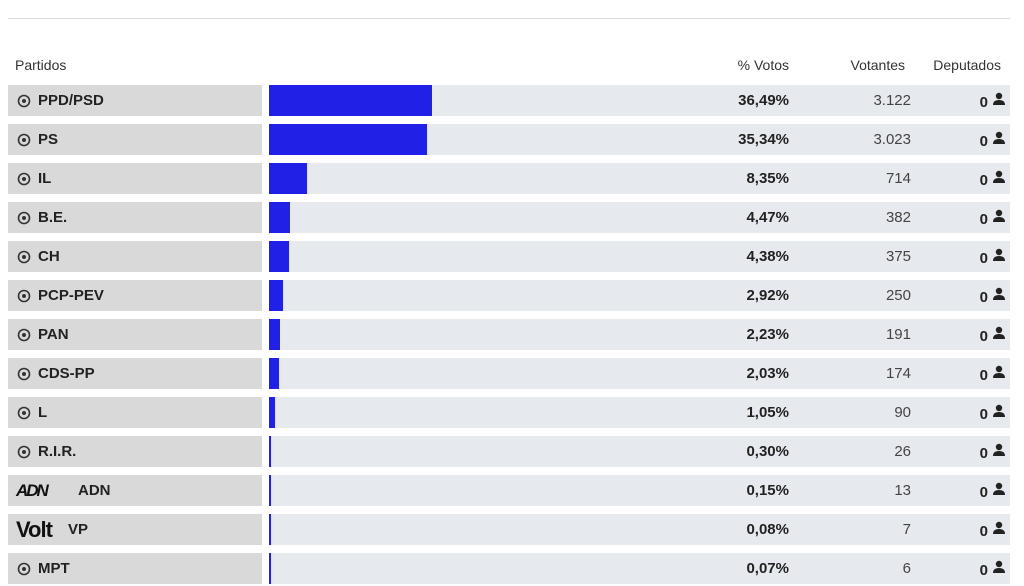  What do you see at coordinates (34, 529) in the screenshot?
I see `party-logo: Volt` at bounding box center [34, 529].